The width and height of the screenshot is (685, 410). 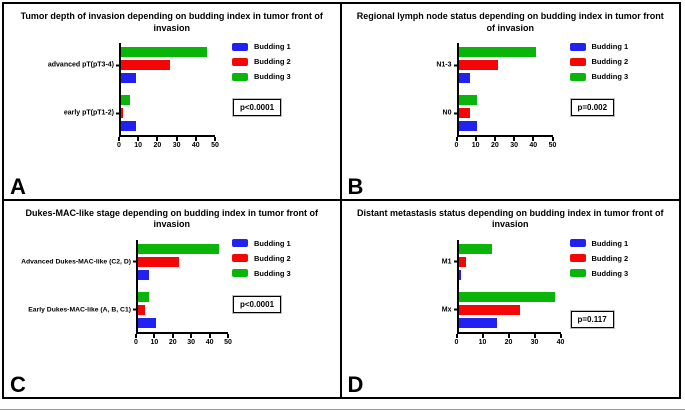 What do you see at coordinates (18, 186) in the screenshot?
I see `panel-letter: A` at bounding box center [18, 186].